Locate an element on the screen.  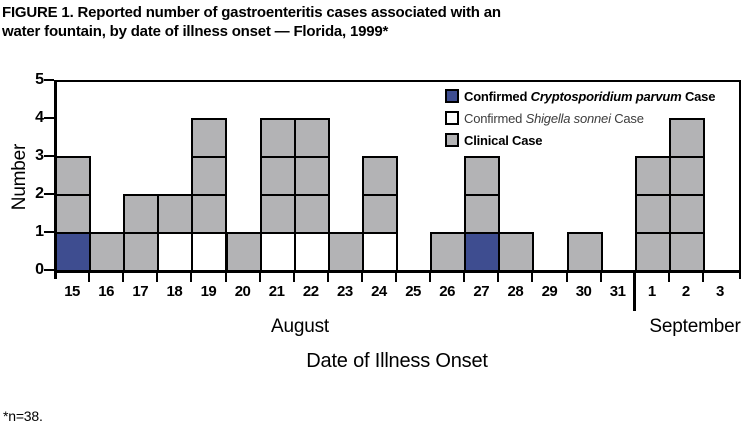
y-tick-label: 5 is located at coordinates (39, 79).